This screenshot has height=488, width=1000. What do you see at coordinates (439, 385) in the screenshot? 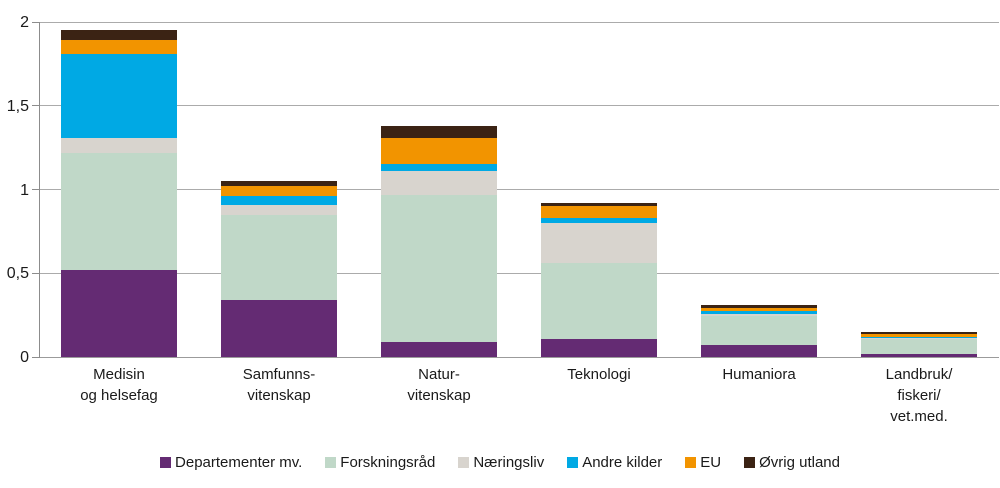
I see `x-axis-category-label: Natur- vitenskap` at bounding box center [439, 385].